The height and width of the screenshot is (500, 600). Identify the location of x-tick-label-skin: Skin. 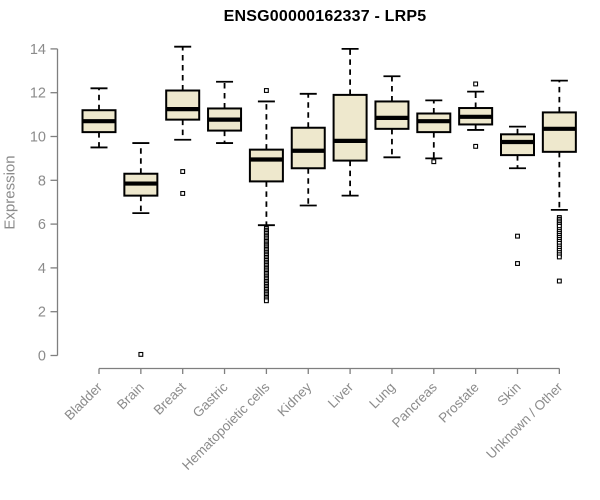
(508, 394).